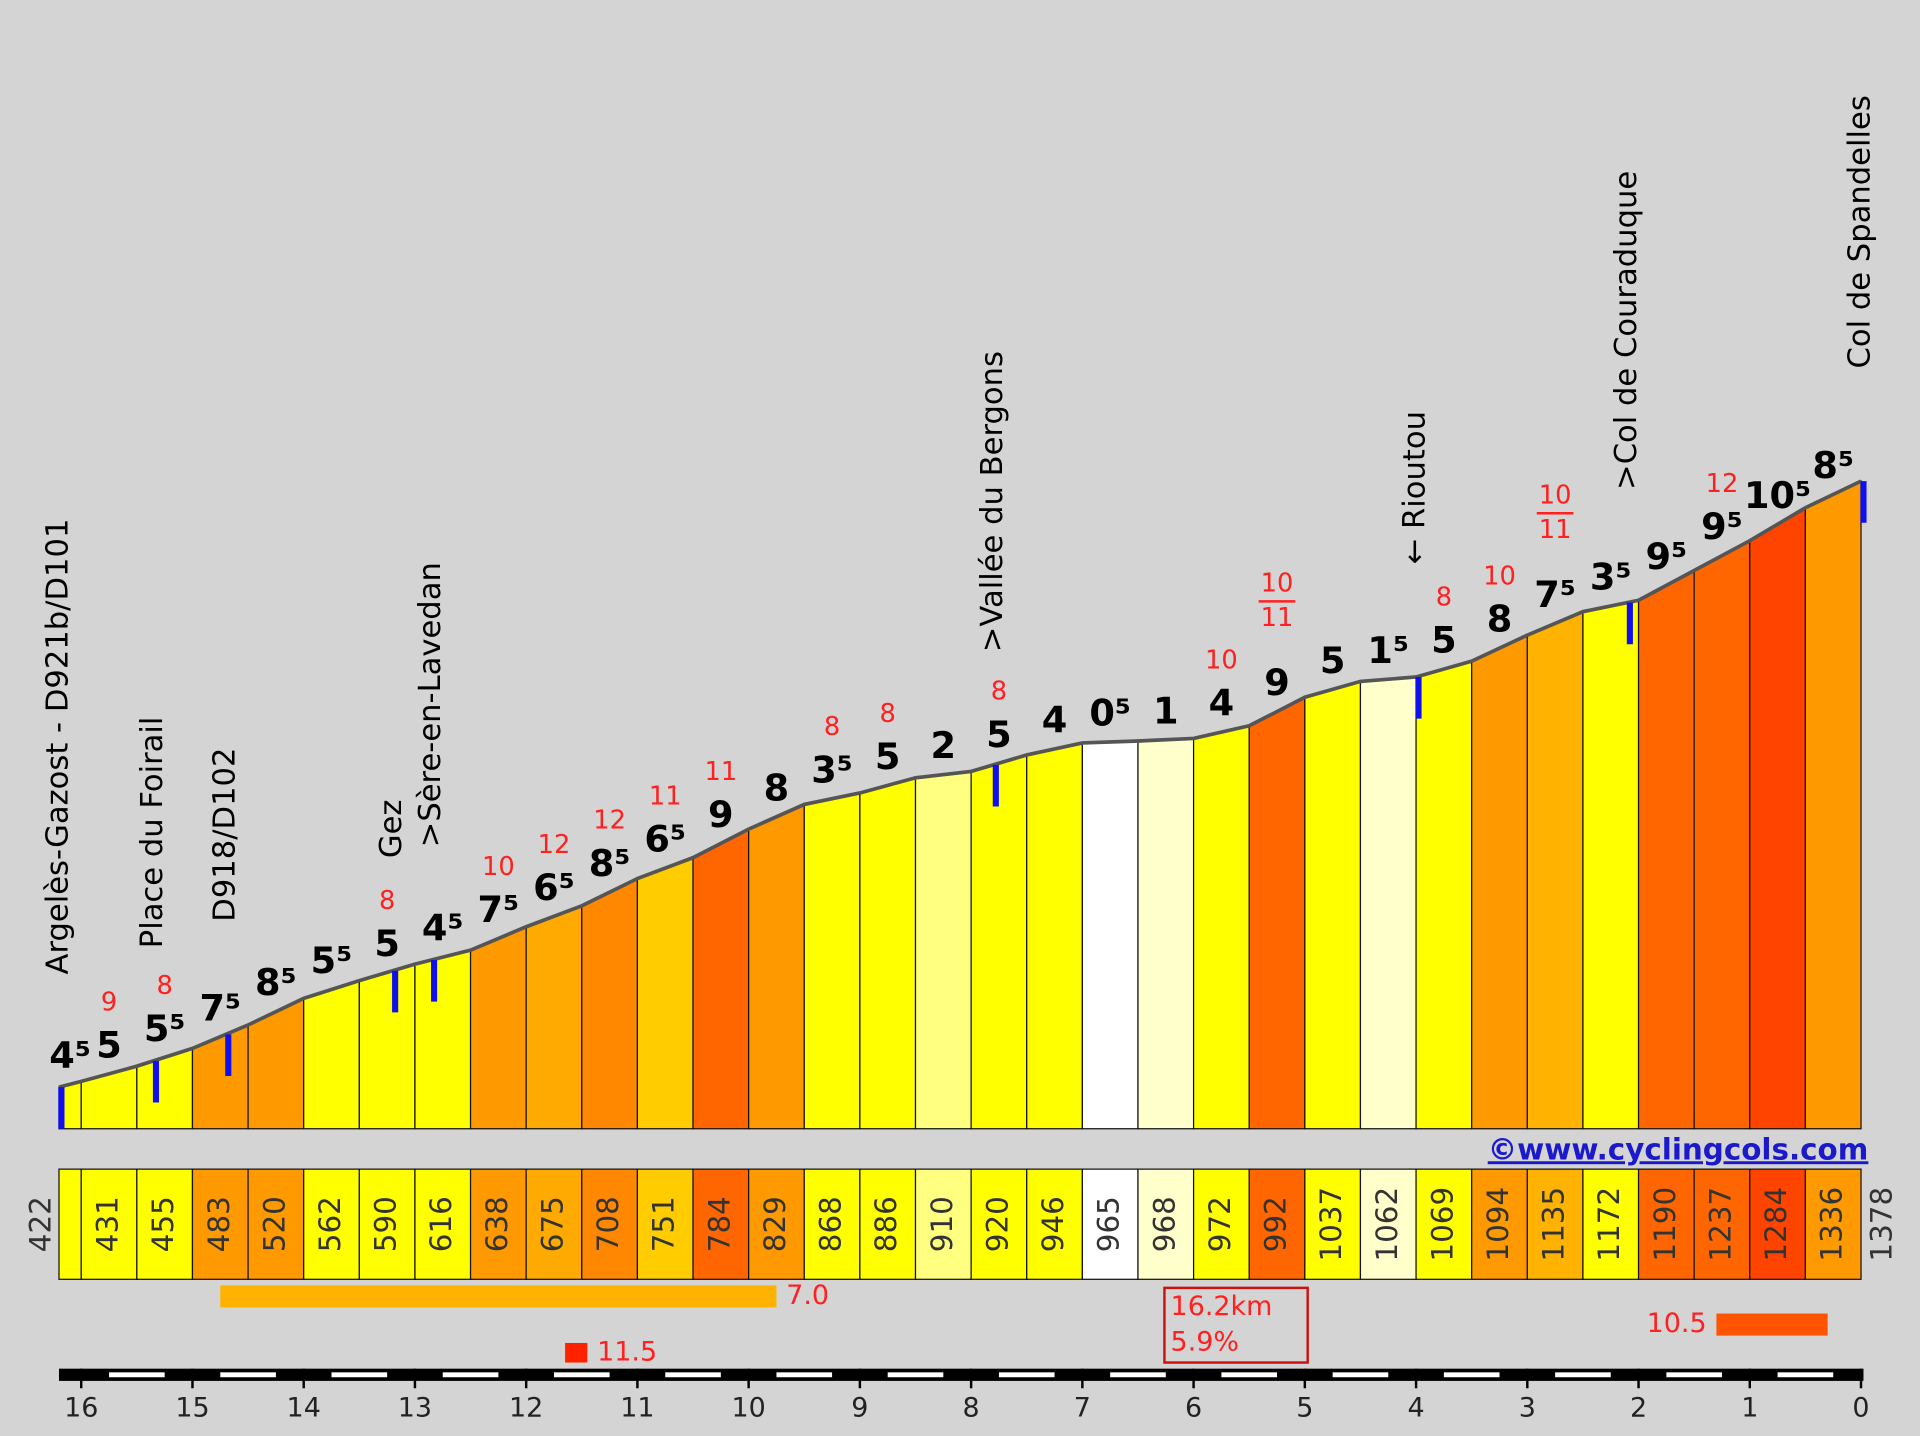  I want to click on altitude-label: 1336, so click(1832, 1224).